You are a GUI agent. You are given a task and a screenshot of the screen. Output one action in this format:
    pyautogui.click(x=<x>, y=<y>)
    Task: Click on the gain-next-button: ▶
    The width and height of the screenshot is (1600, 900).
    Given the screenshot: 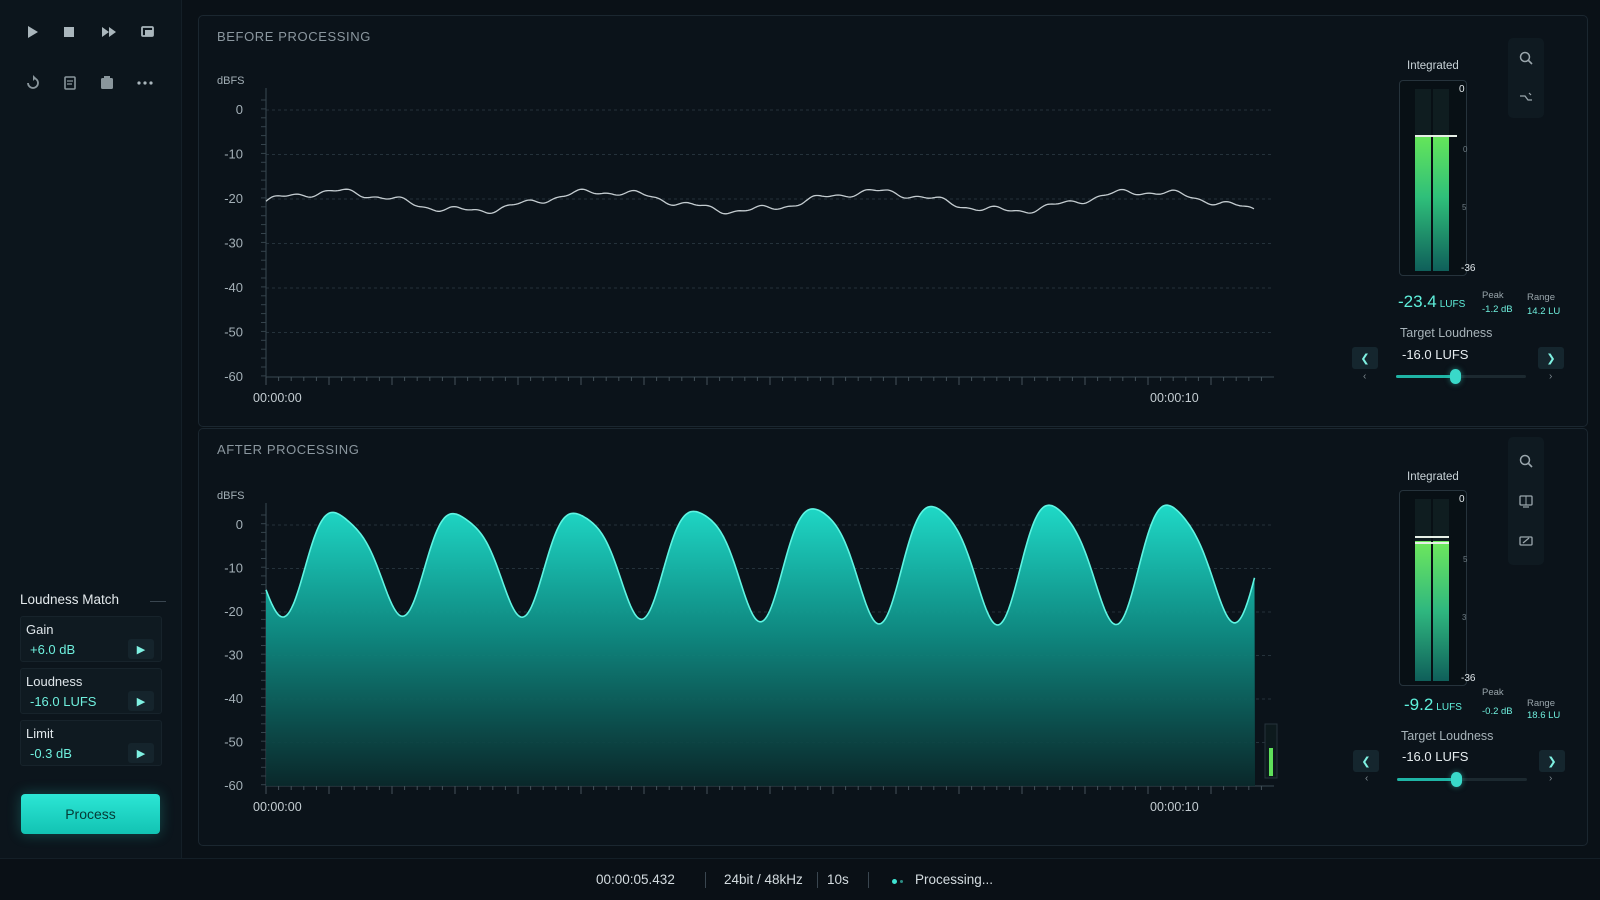 What is the action you would take?
    pyautogui.click(x=141, y=649)
    